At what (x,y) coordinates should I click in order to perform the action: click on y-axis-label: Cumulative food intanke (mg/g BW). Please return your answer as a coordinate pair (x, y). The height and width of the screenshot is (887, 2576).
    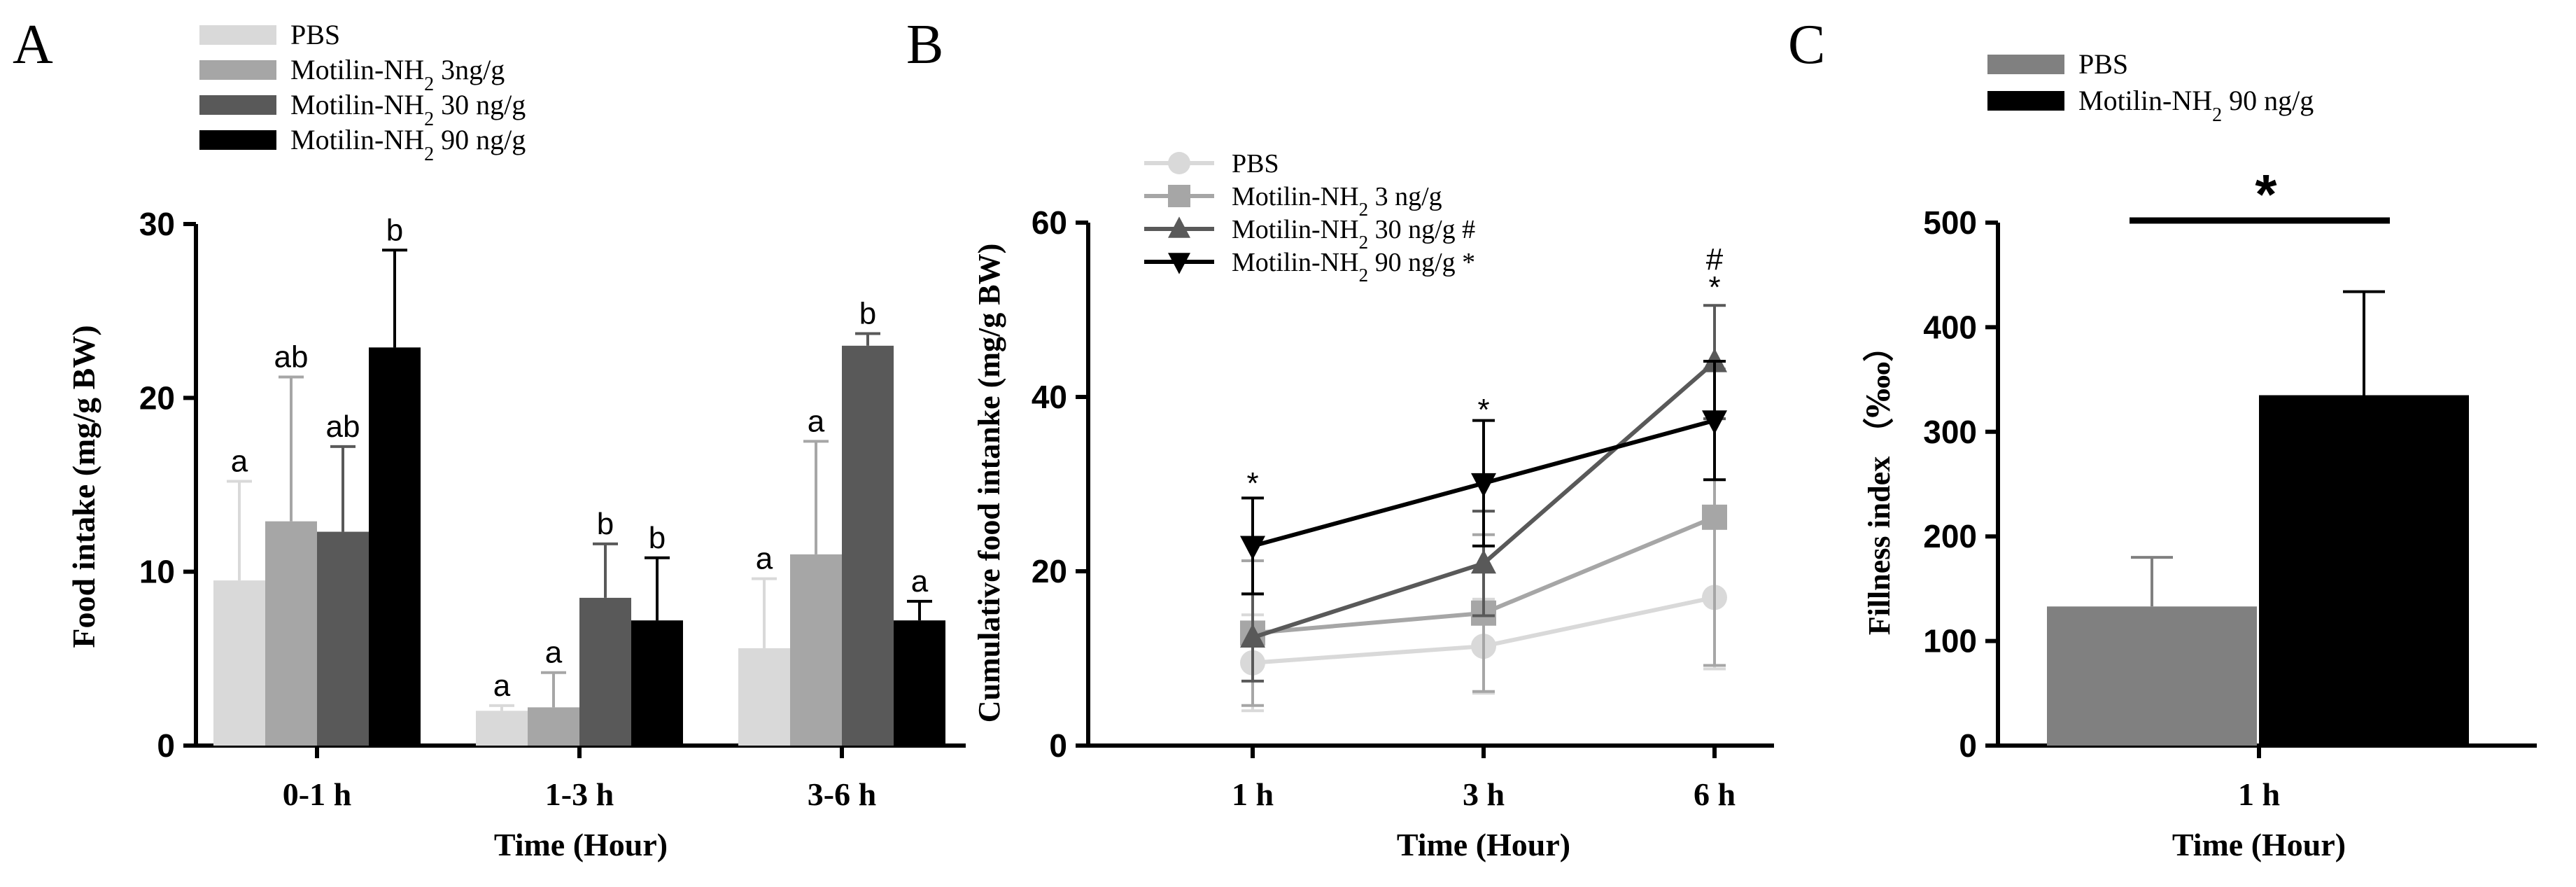
    Looking at the image, I should click on (989, 483).